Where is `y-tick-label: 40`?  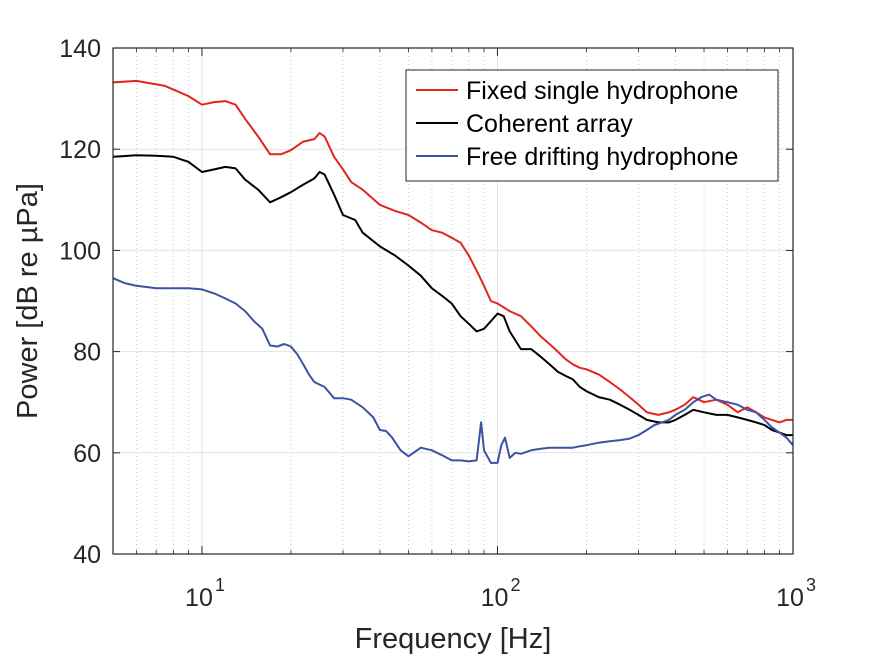 y-tick-label: 40 is located at coordinates (87, 555).